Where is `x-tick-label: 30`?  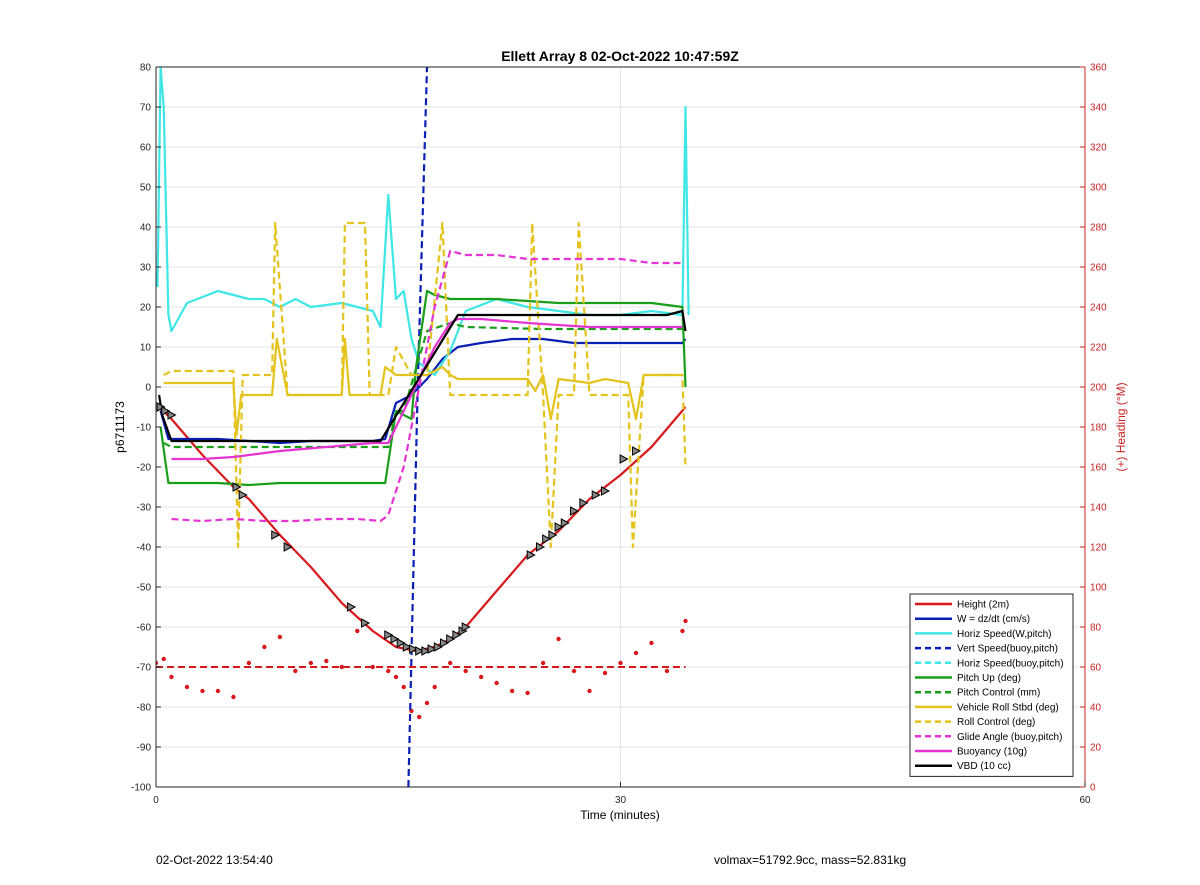 x-tick-label: 30 is located at coordinates (621, 800).